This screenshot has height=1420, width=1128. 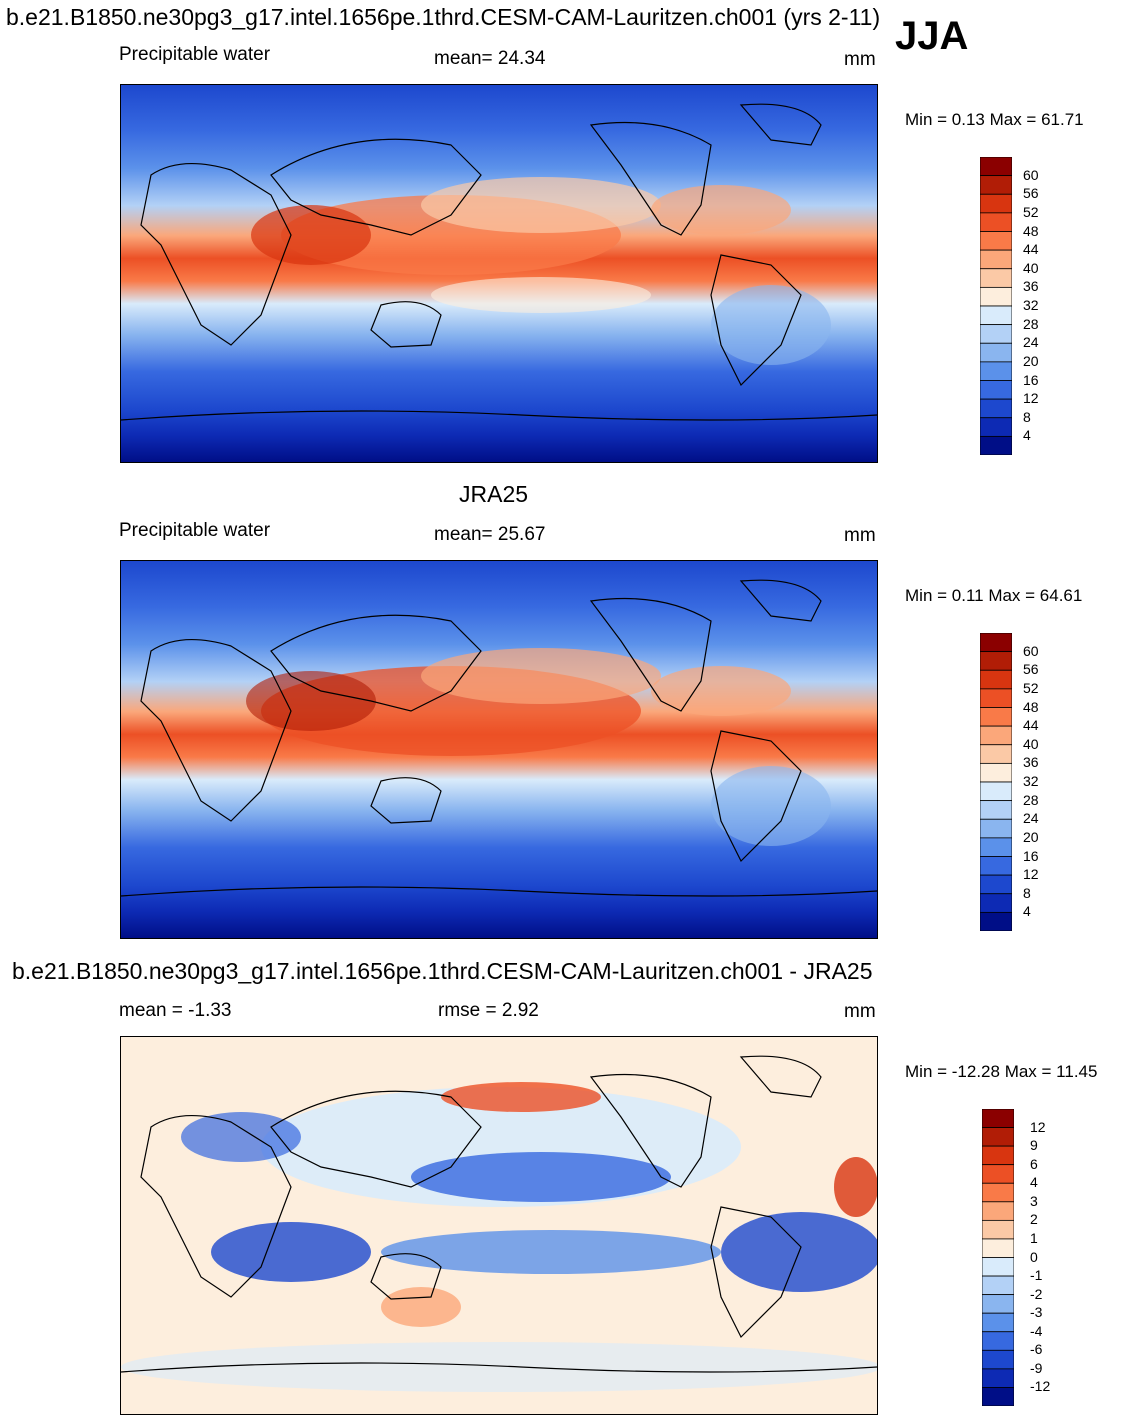 I want to click on diff-colorbar, so click(x=998, y=1259).